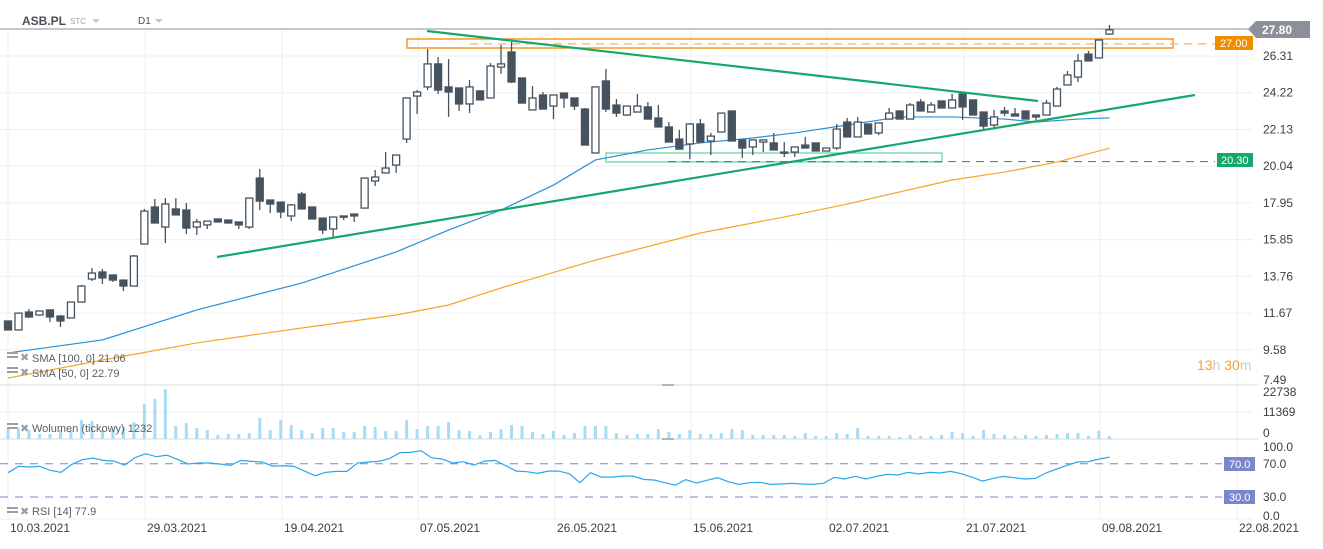 This screenshot has width=1323, height=549. I want to click on legend-sma50: ✖ SMA [50, 0] 22.79, so click(63, 373).